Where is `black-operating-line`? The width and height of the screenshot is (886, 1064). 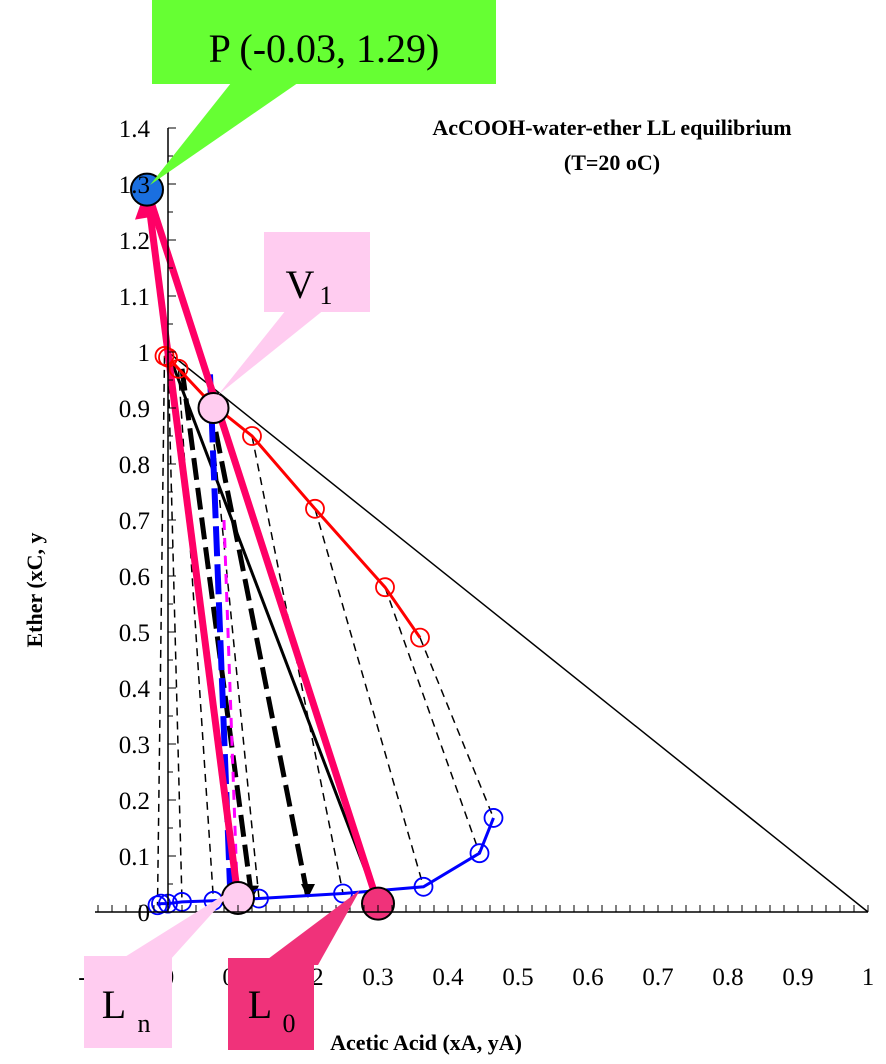 black-operating-line is located at coordinates (273, 628).